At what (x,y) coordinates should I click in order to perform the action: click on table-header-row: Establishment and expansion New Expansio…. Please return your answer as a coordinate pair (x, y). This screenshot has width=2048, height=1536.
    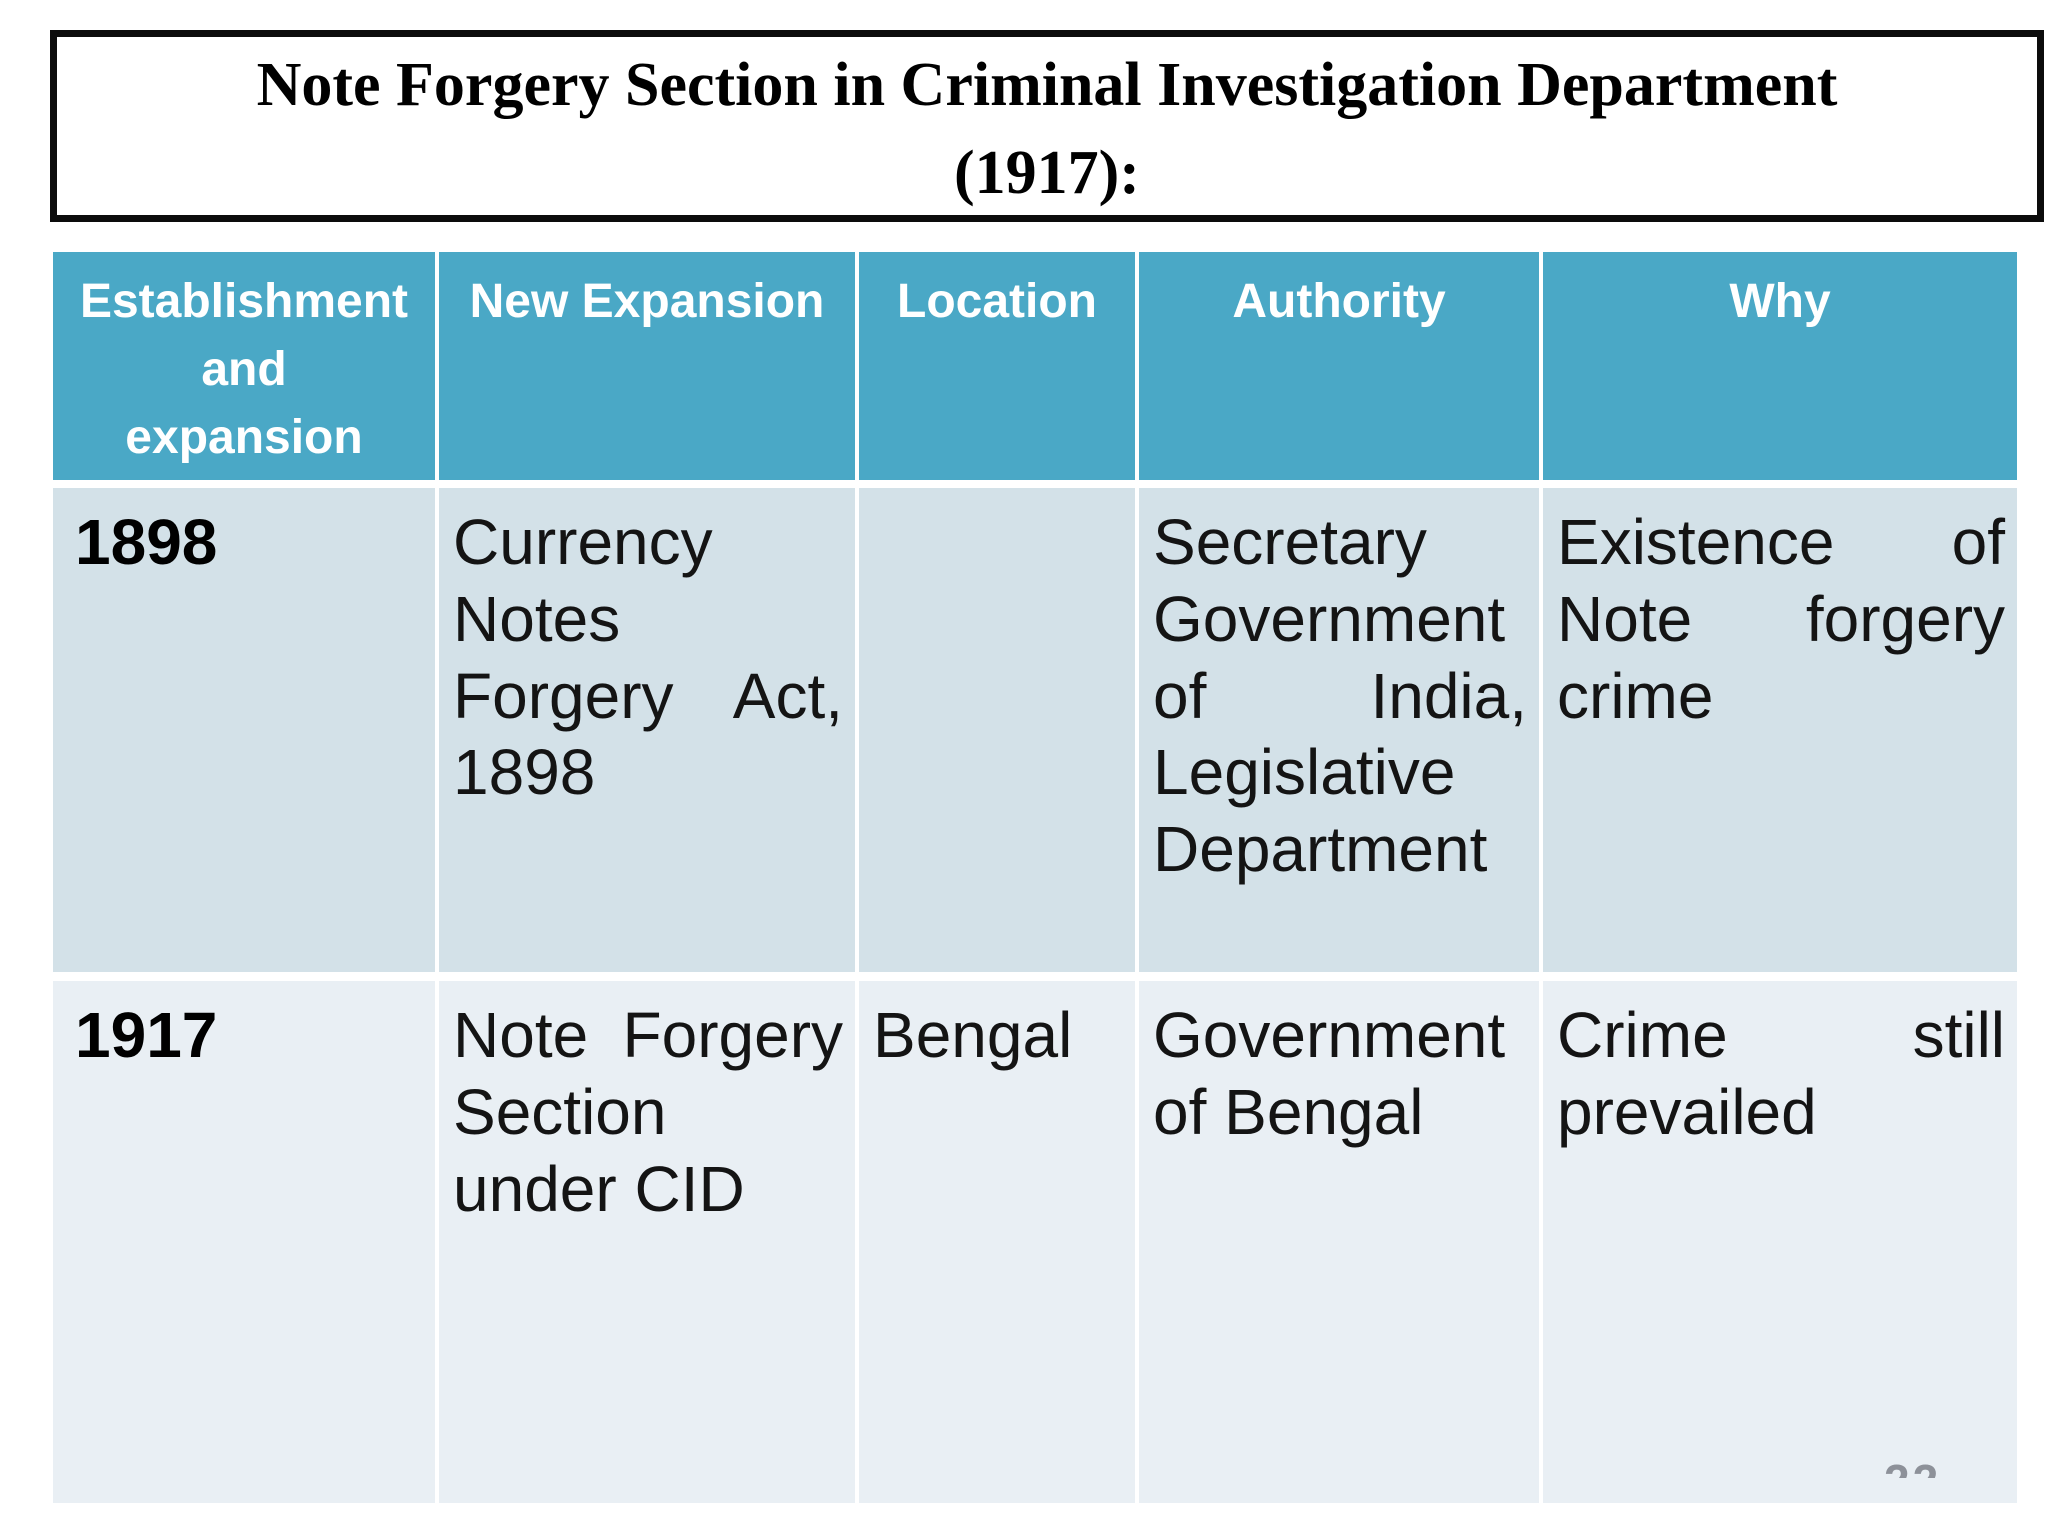
    Looking at the image, I should click on (1035, 370).